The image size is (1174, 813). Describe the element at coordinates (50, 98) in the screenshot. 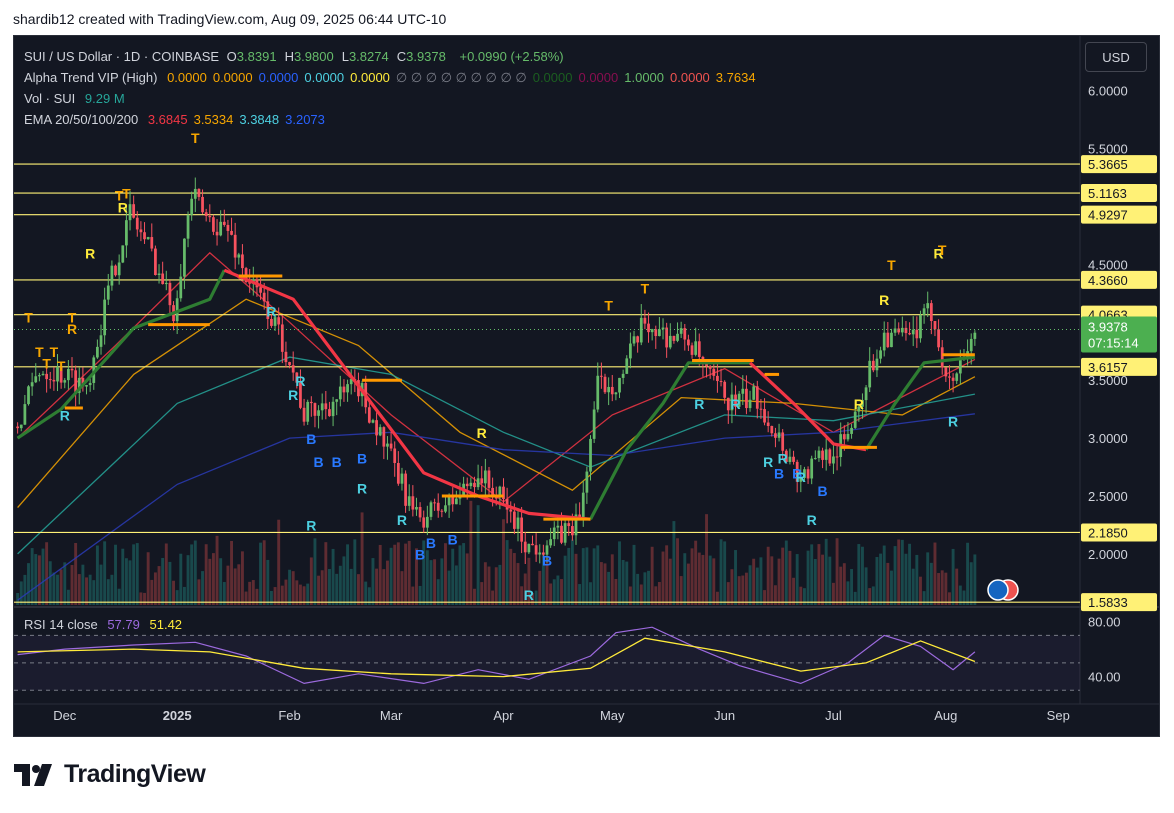

I see `volume-label: Vol · SUI` at that location.